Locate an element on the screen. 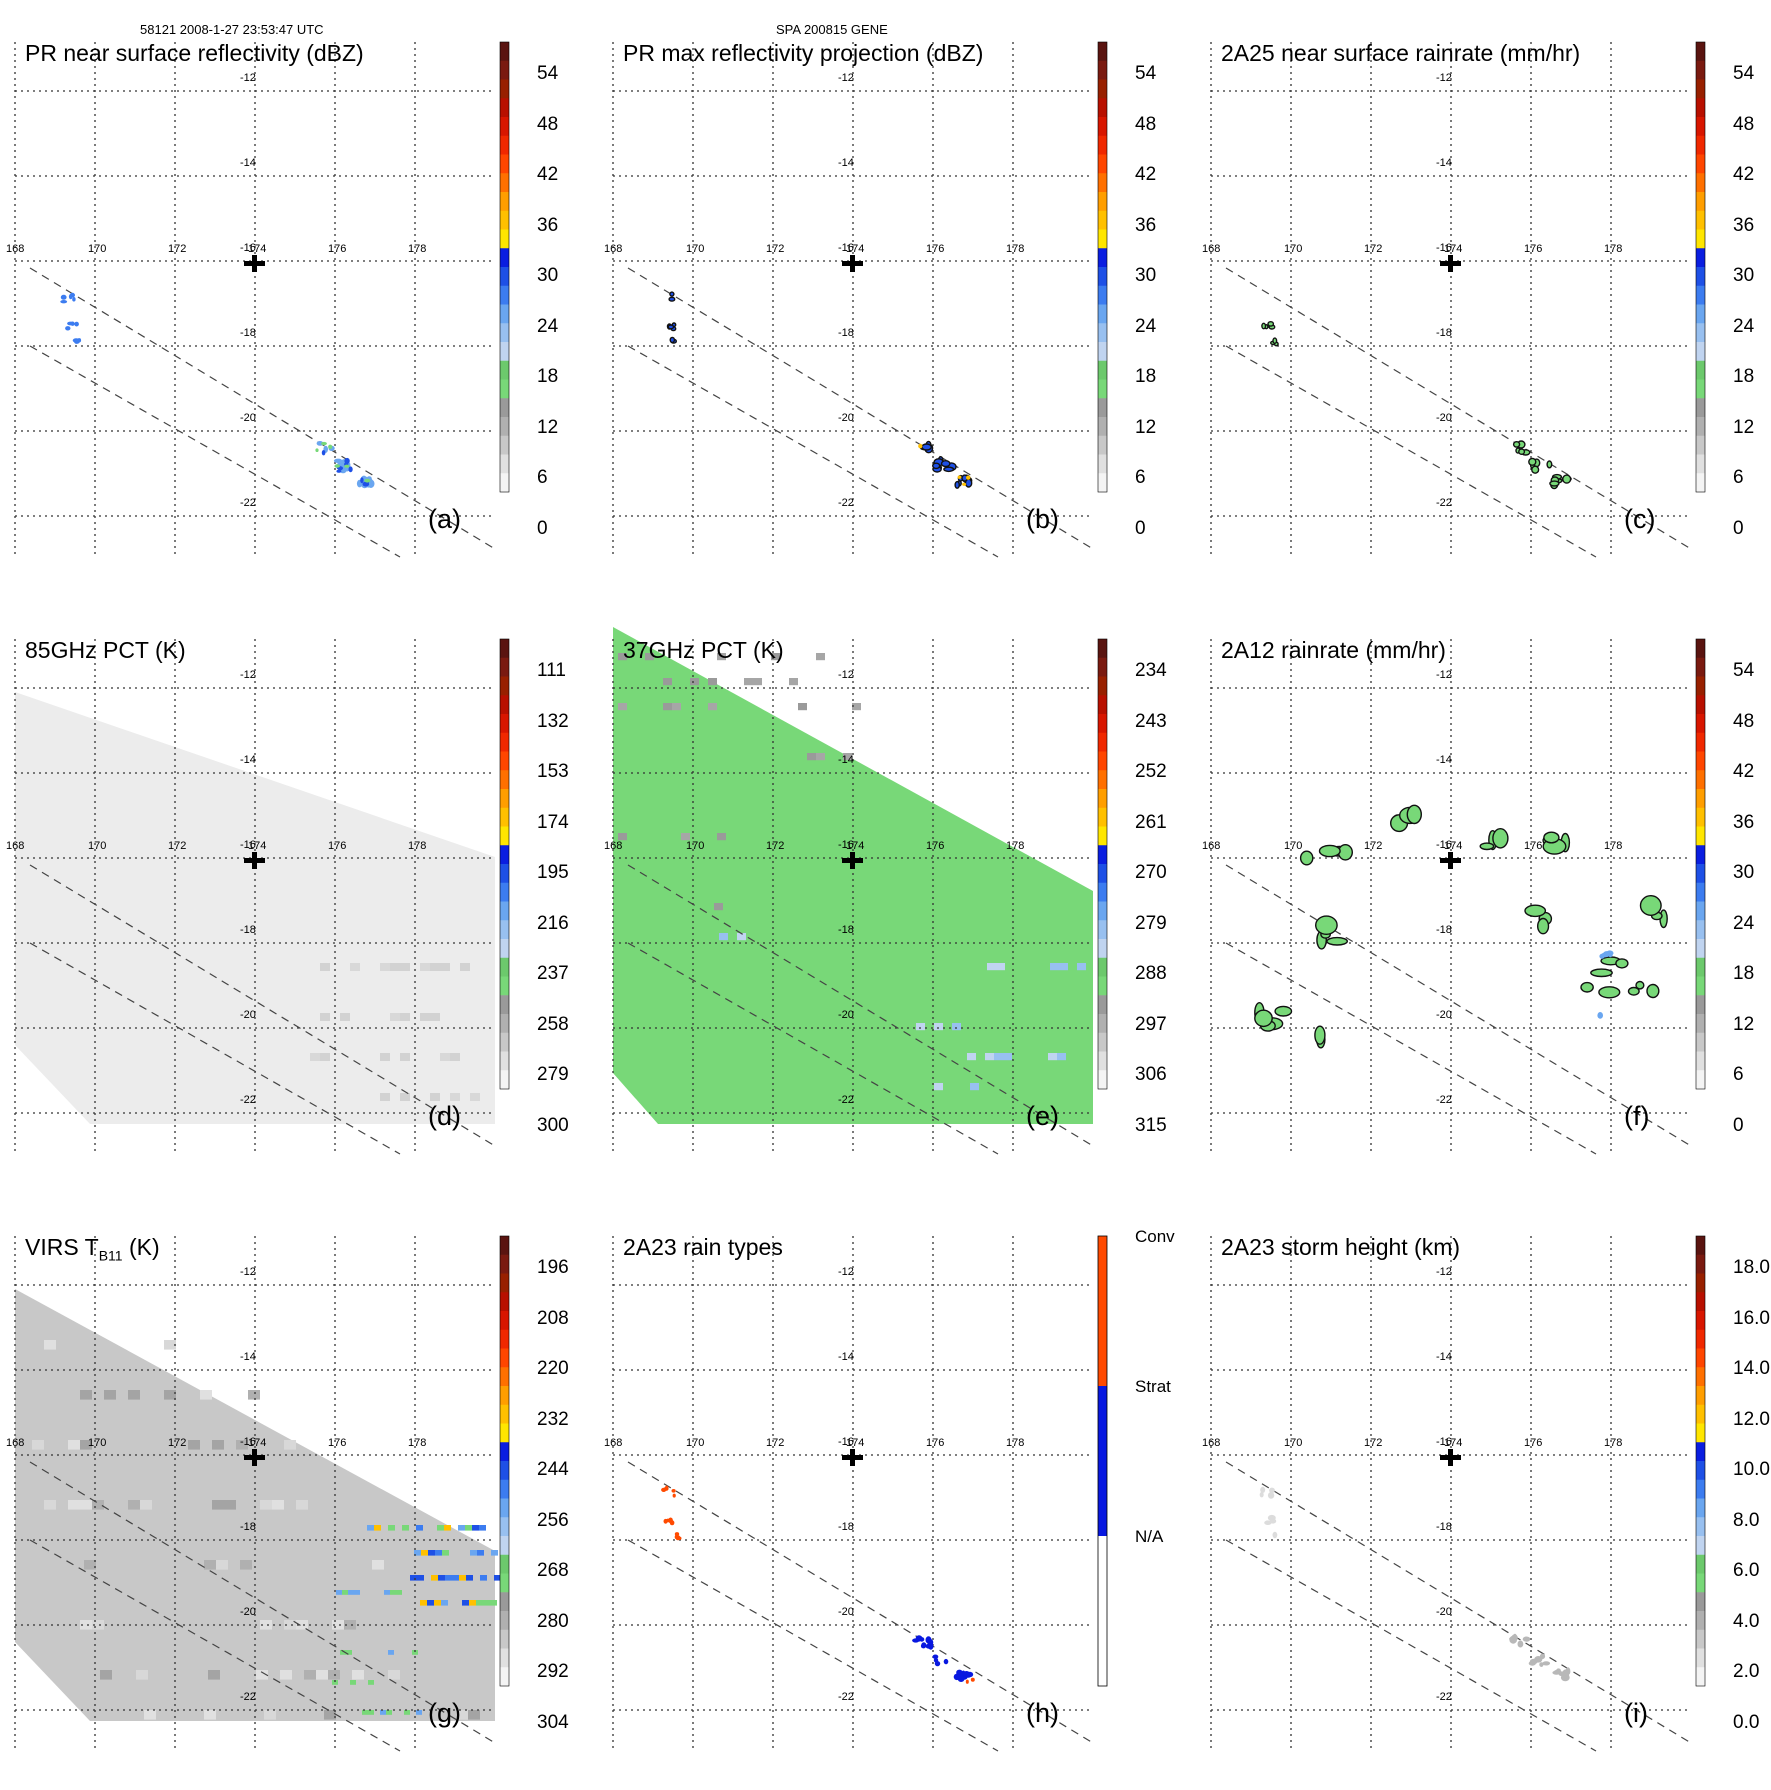 This screenshot has height=1790, width=1771. colorbar-tick-label: 306 is located at coordinates (1151, 1074).